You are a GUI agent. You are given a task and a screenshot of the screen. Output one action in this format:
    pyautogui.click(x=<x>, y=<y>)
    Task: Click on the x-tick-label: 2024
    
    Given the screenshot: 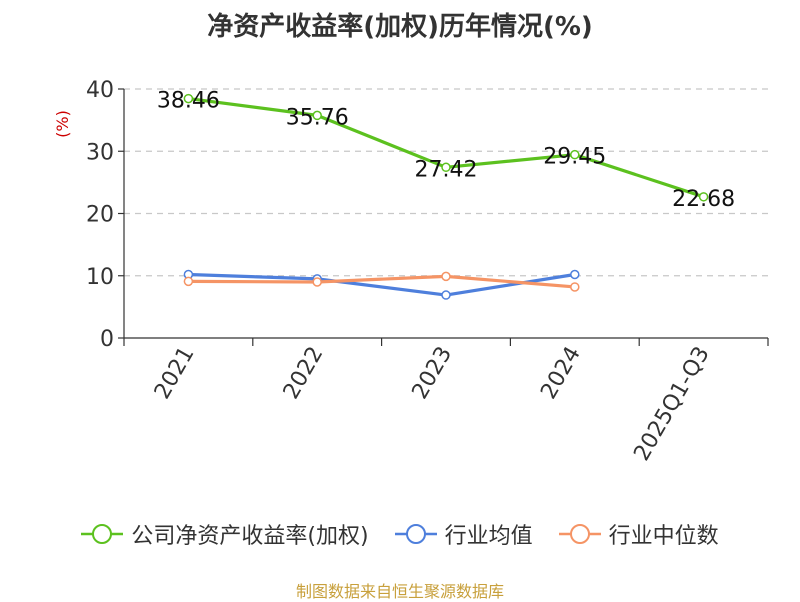 What is the action you would take?
    pyautogui.click(x=561, y=373)
    